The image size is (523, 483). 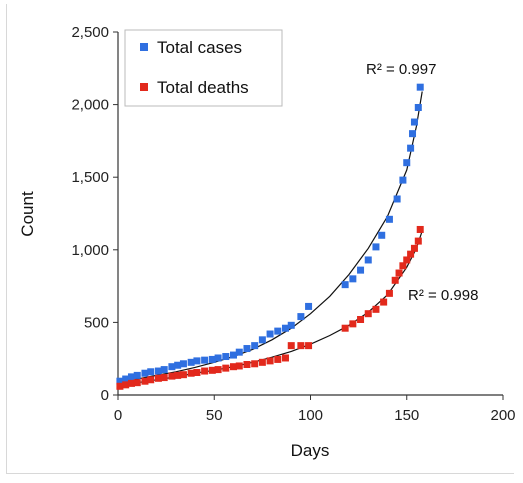 I want to click on legend-label-total-deaths: Total deaths, so click(x=203, y=87).